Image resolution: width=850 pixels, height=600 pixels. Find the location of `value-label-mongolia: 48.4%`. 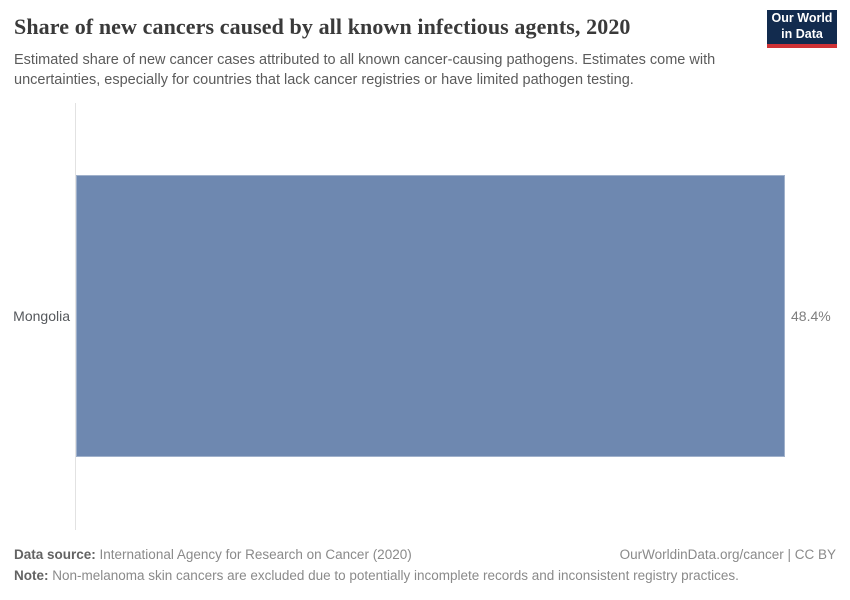

value-label-mongolia: 48.4% is located at coordinates (811, 316).